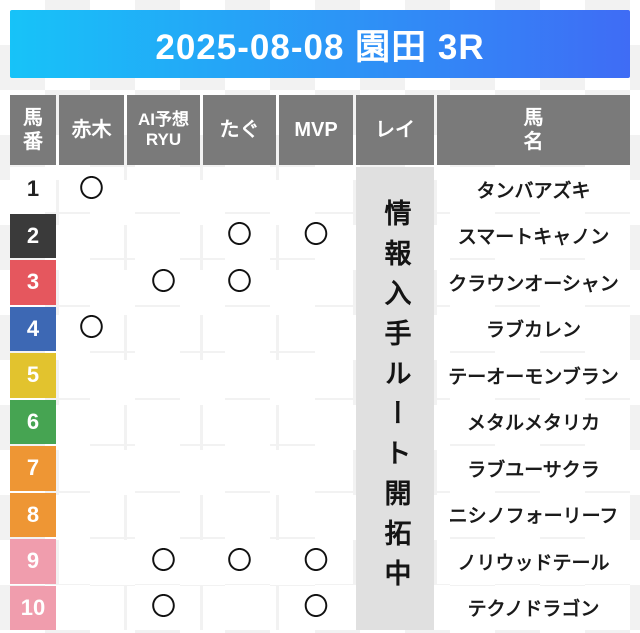 Image resolution: width=640 pixels, height=633 pixels. What do you see at coordinates (33, 142) in the screenshot?
I see `header-label: 番` at bounding box center [33, 142].